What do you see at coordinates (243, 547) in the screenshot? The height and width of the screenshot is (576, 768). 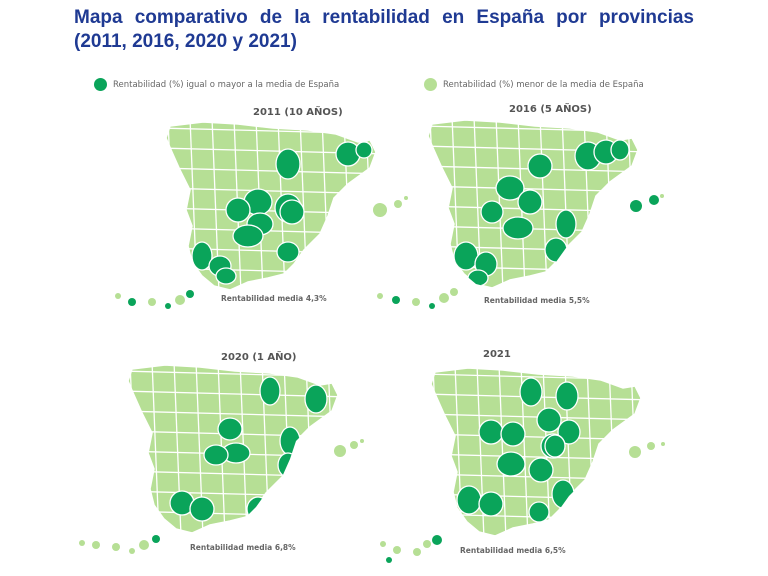 I see `map-2020-caption: Rentabilidad media 6,8%` at bounding box center [243, 547].